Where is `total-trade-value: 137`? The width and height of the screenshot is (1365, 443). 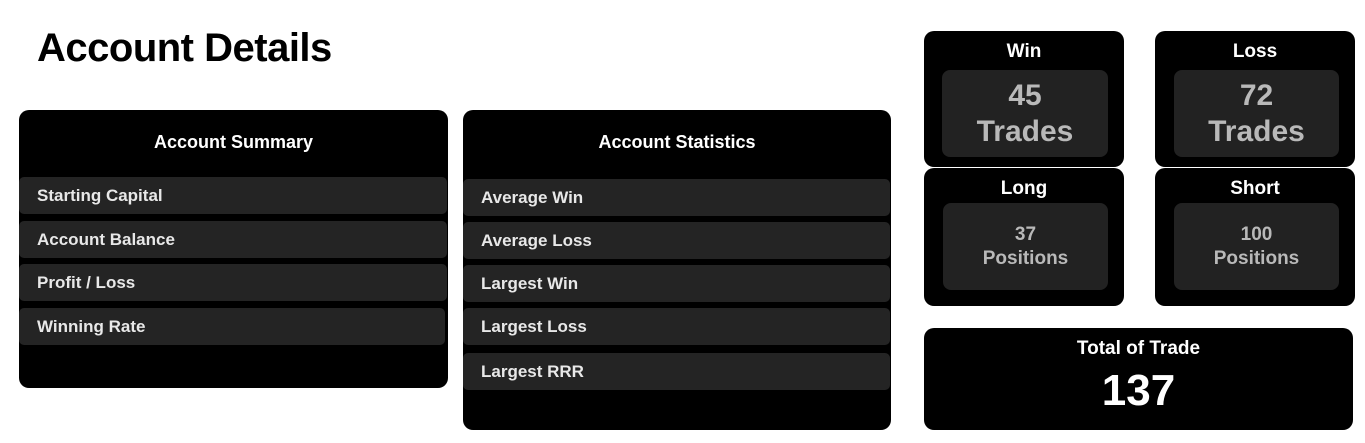
total-trade-value: 137 is located at coordinates (1138, 390).